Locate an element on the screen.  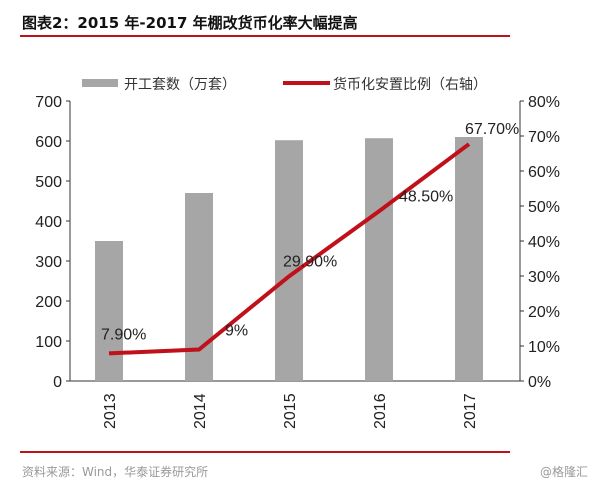
left-tick-label: 200 is located at coordinates (48, 302).